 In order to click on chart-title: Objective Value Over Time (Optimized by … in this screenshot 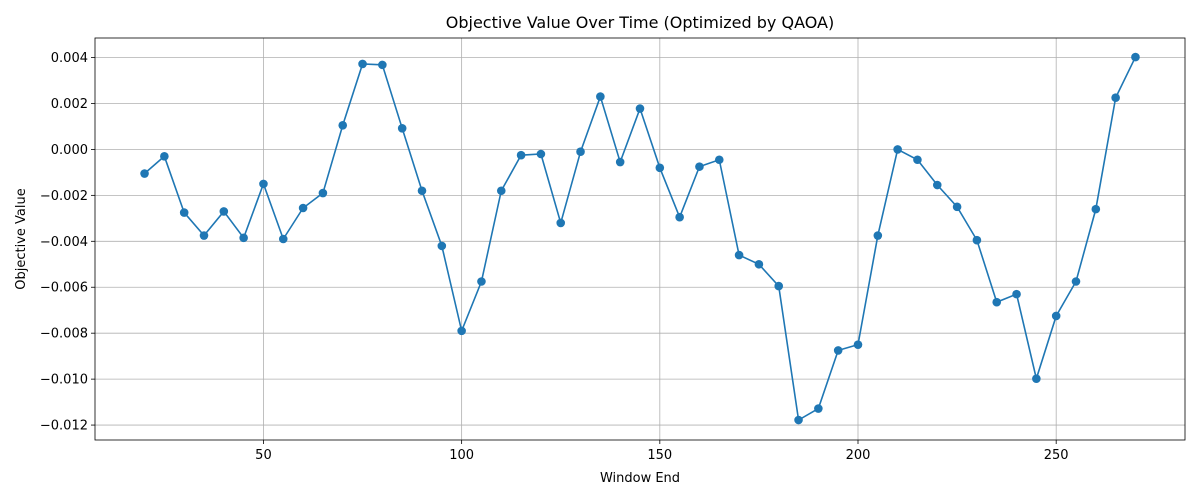, I will do `click(640, 22)`.